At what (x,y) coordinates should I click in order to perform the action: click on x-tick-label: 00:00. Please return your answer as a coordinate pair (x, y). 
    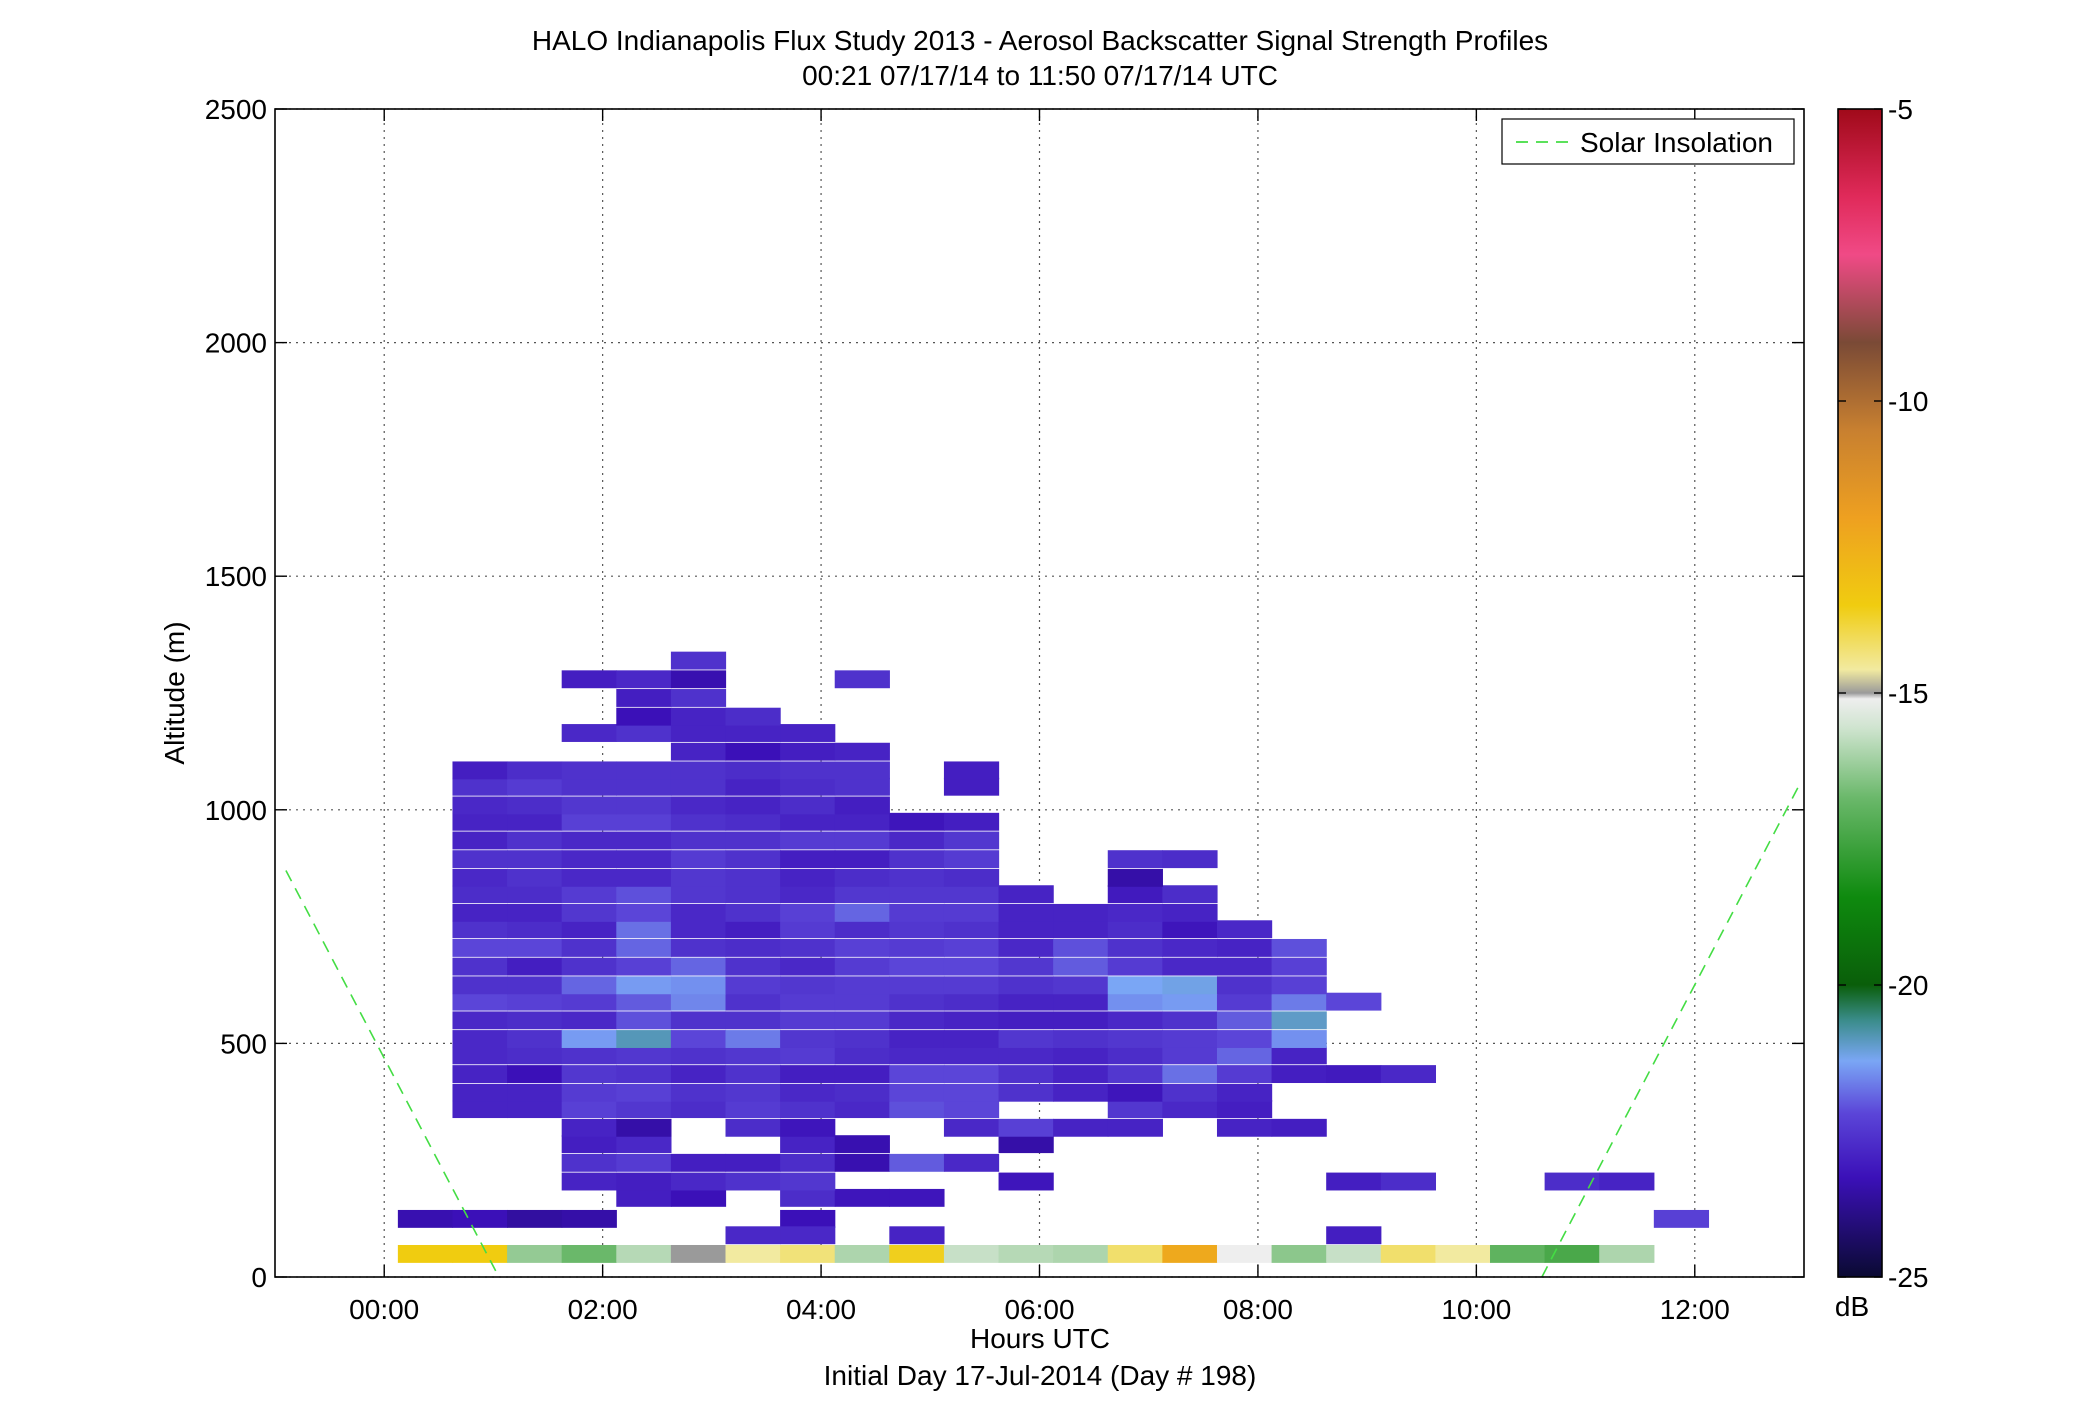
    Looking at the image, I should click on (384, 1309).